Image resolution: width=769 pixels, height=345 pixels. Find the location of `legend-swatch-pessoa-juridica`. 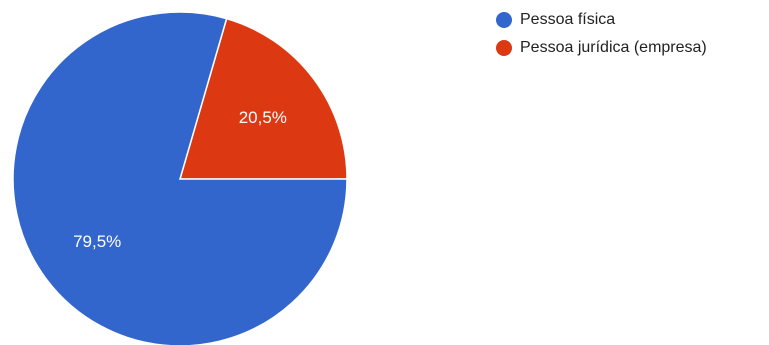

legend-swatch-pessoa-juridica is located at coordinates (504, 48).